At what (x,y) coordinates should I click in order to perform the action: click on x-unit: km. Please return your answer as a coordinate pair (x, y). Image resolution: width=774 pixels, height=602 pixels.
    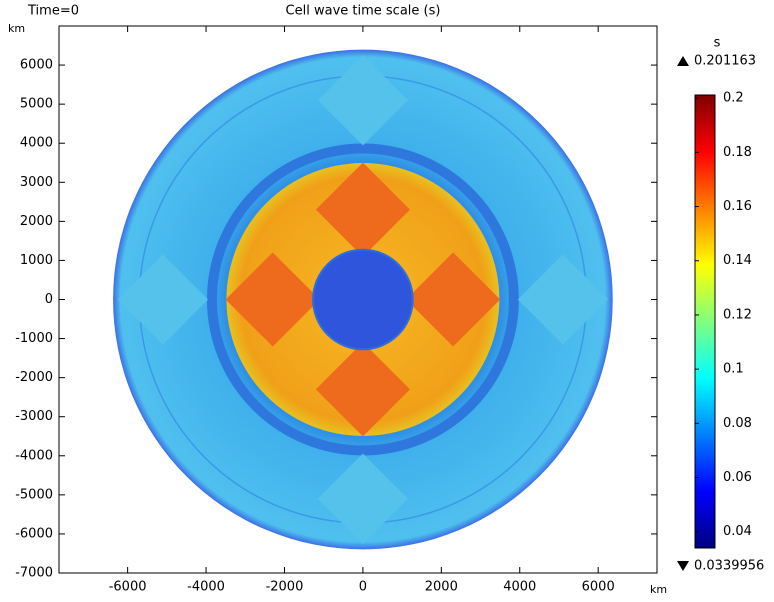
    Looking at the image, I should click on (658, 589).